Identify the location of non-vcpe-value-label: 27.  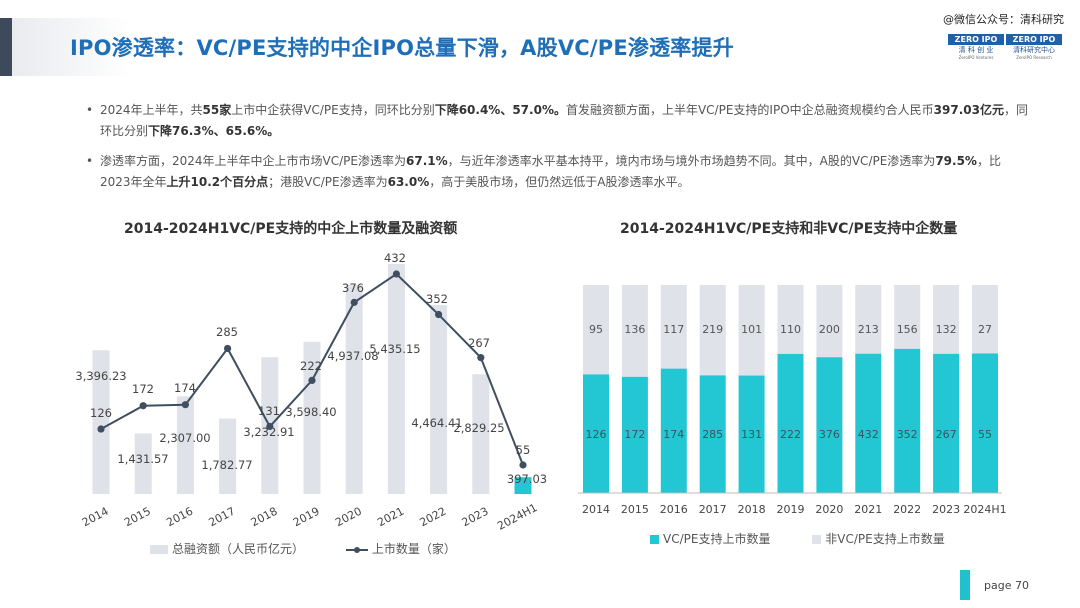
(985, 329).